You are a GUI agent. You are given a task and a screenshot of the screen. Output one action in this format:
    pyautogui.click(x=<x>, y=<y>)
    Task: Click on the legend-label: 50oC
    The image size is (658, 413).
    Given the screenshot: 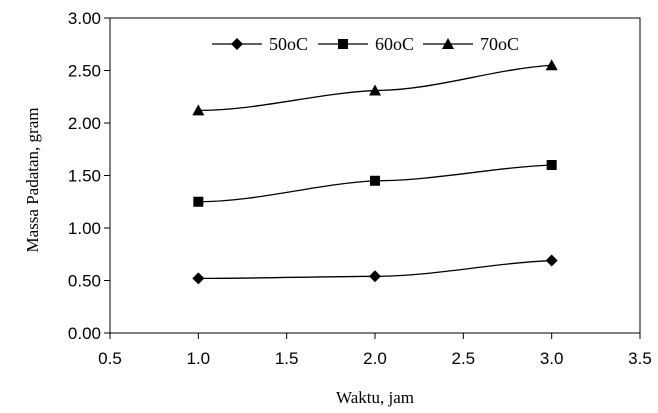 What is the action you would take?
    pyautogui.click(x=288, y=44)
    